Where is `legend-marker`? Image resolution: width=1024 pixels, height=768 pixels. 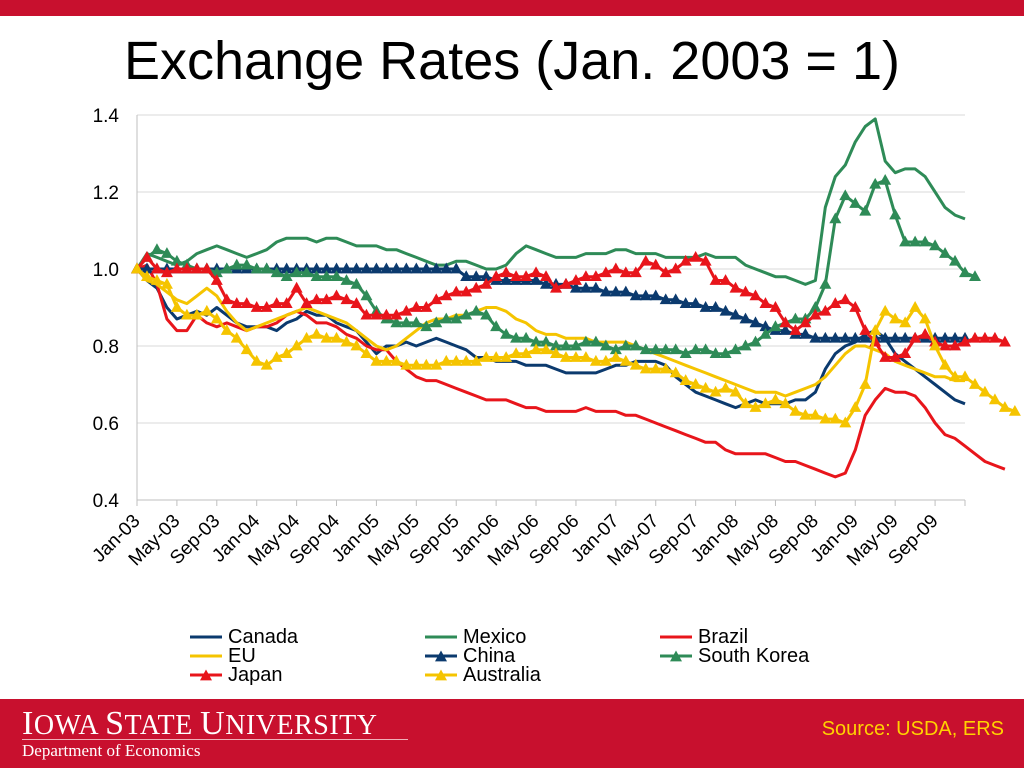
legend-marker is located at coordinates (206, 675).